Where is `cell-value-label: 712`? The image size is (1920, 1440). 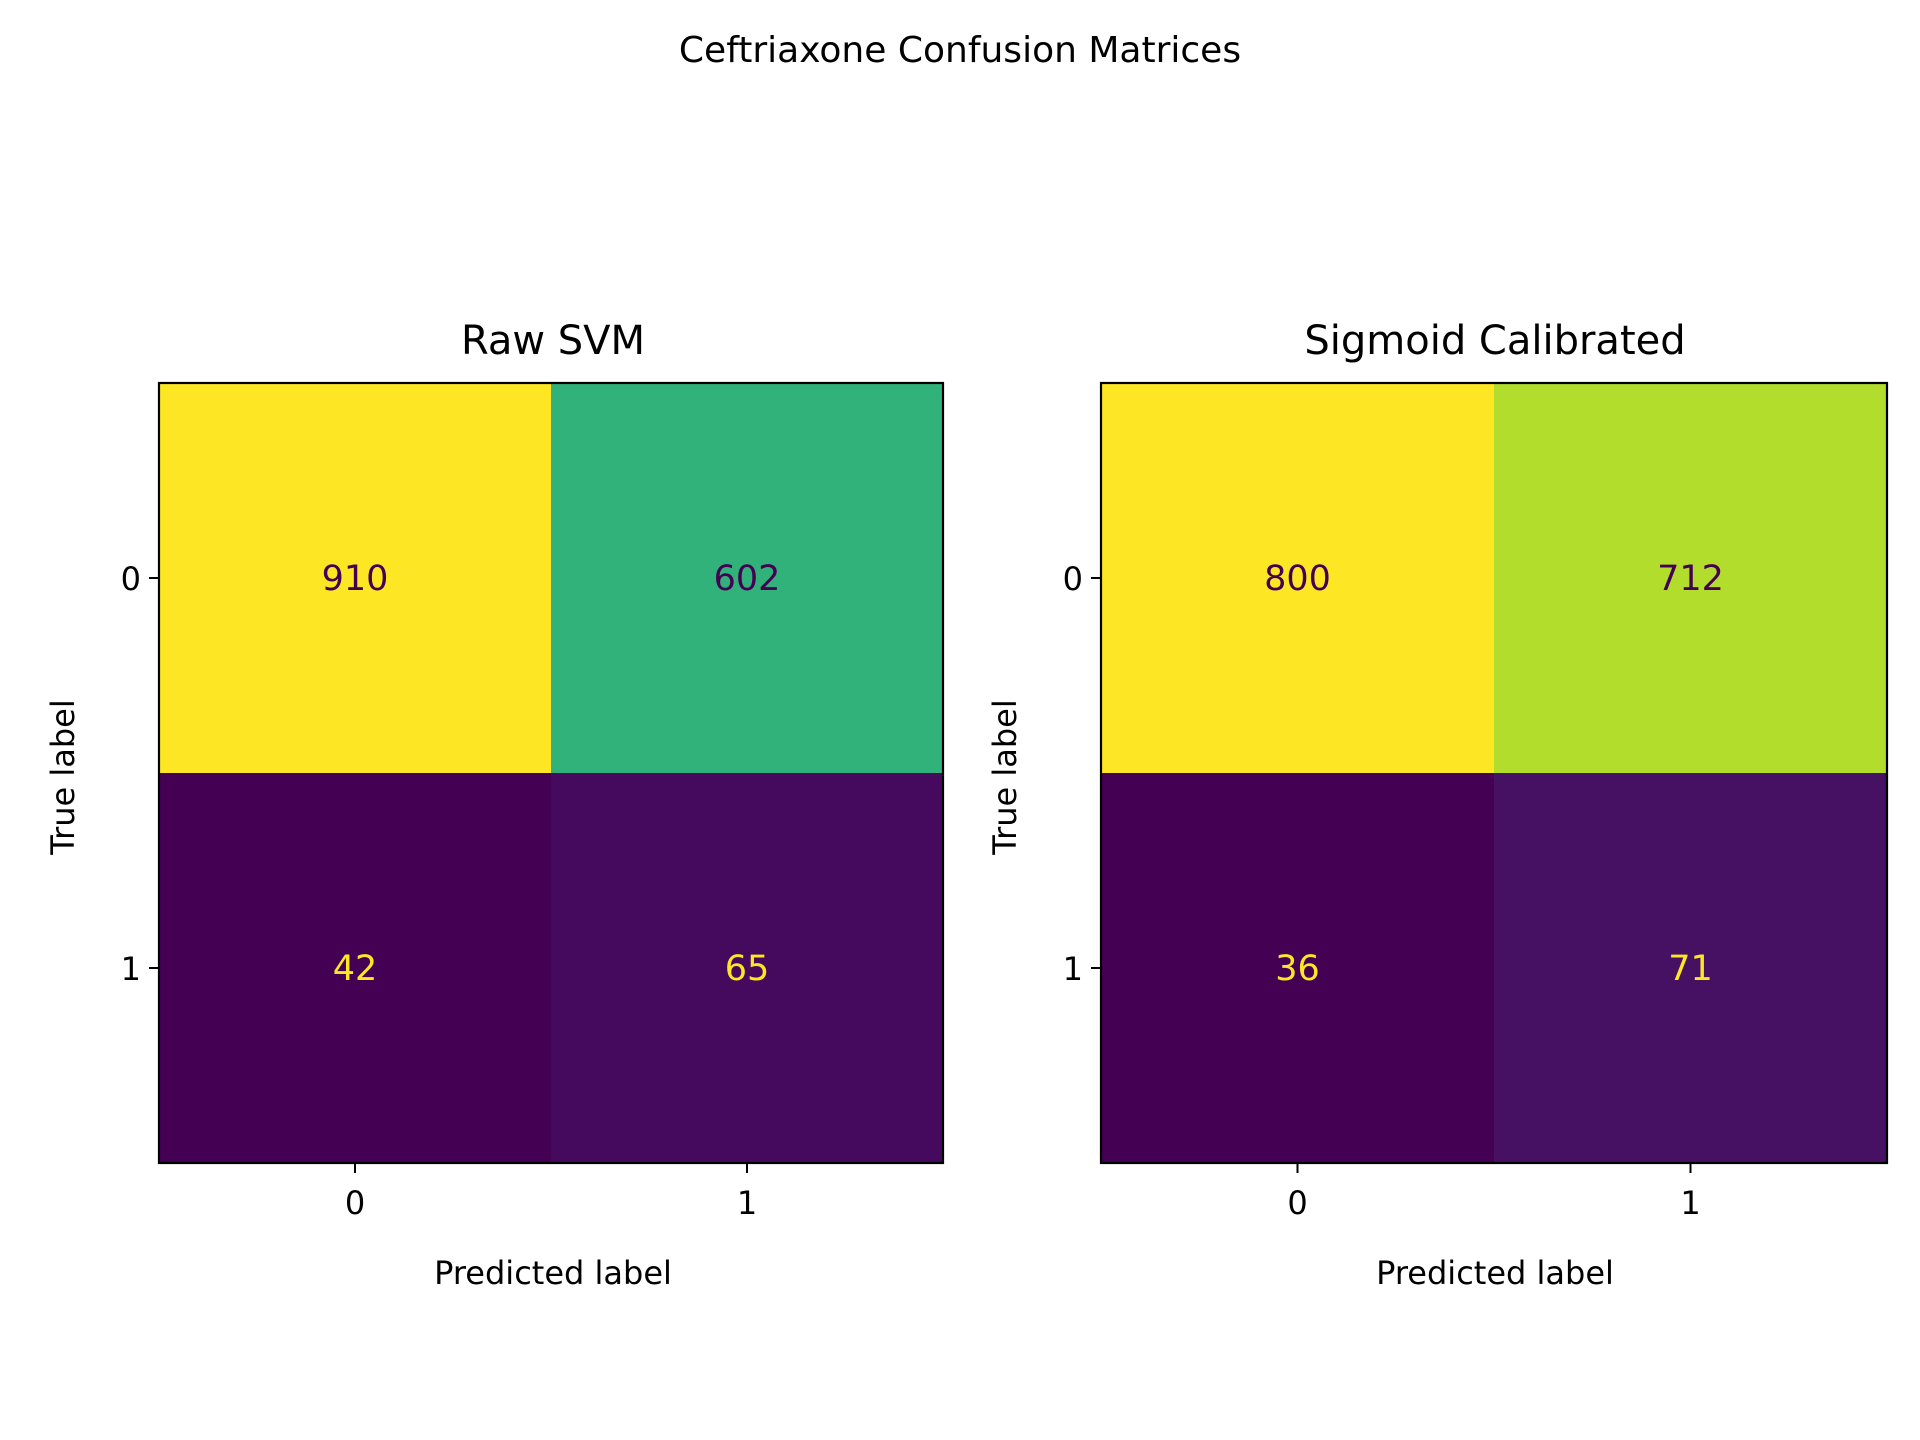
cell-value-label: 712 is located at coordinates (1690, 579).